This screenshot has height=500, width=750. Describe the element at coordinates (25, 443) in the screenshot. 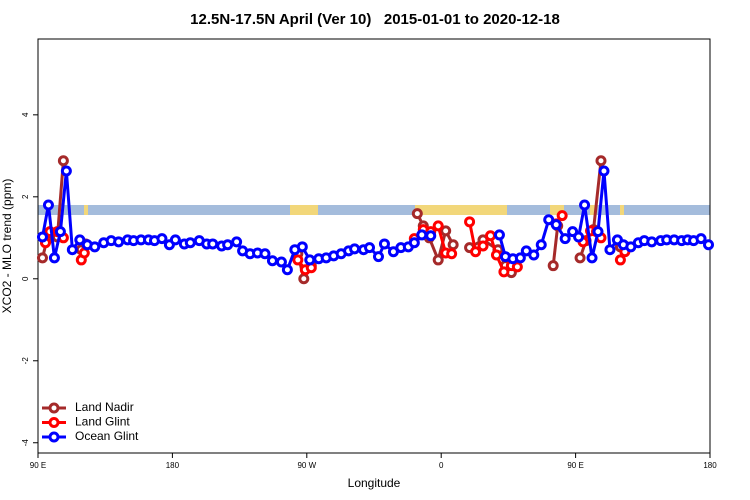

I see `y-tick-label: -4` at that location.